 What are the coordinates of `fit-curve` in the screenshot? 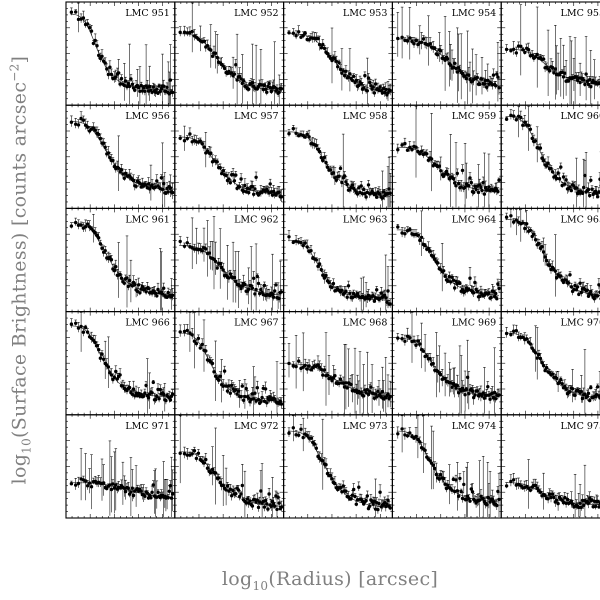 It's located at (121, 259).